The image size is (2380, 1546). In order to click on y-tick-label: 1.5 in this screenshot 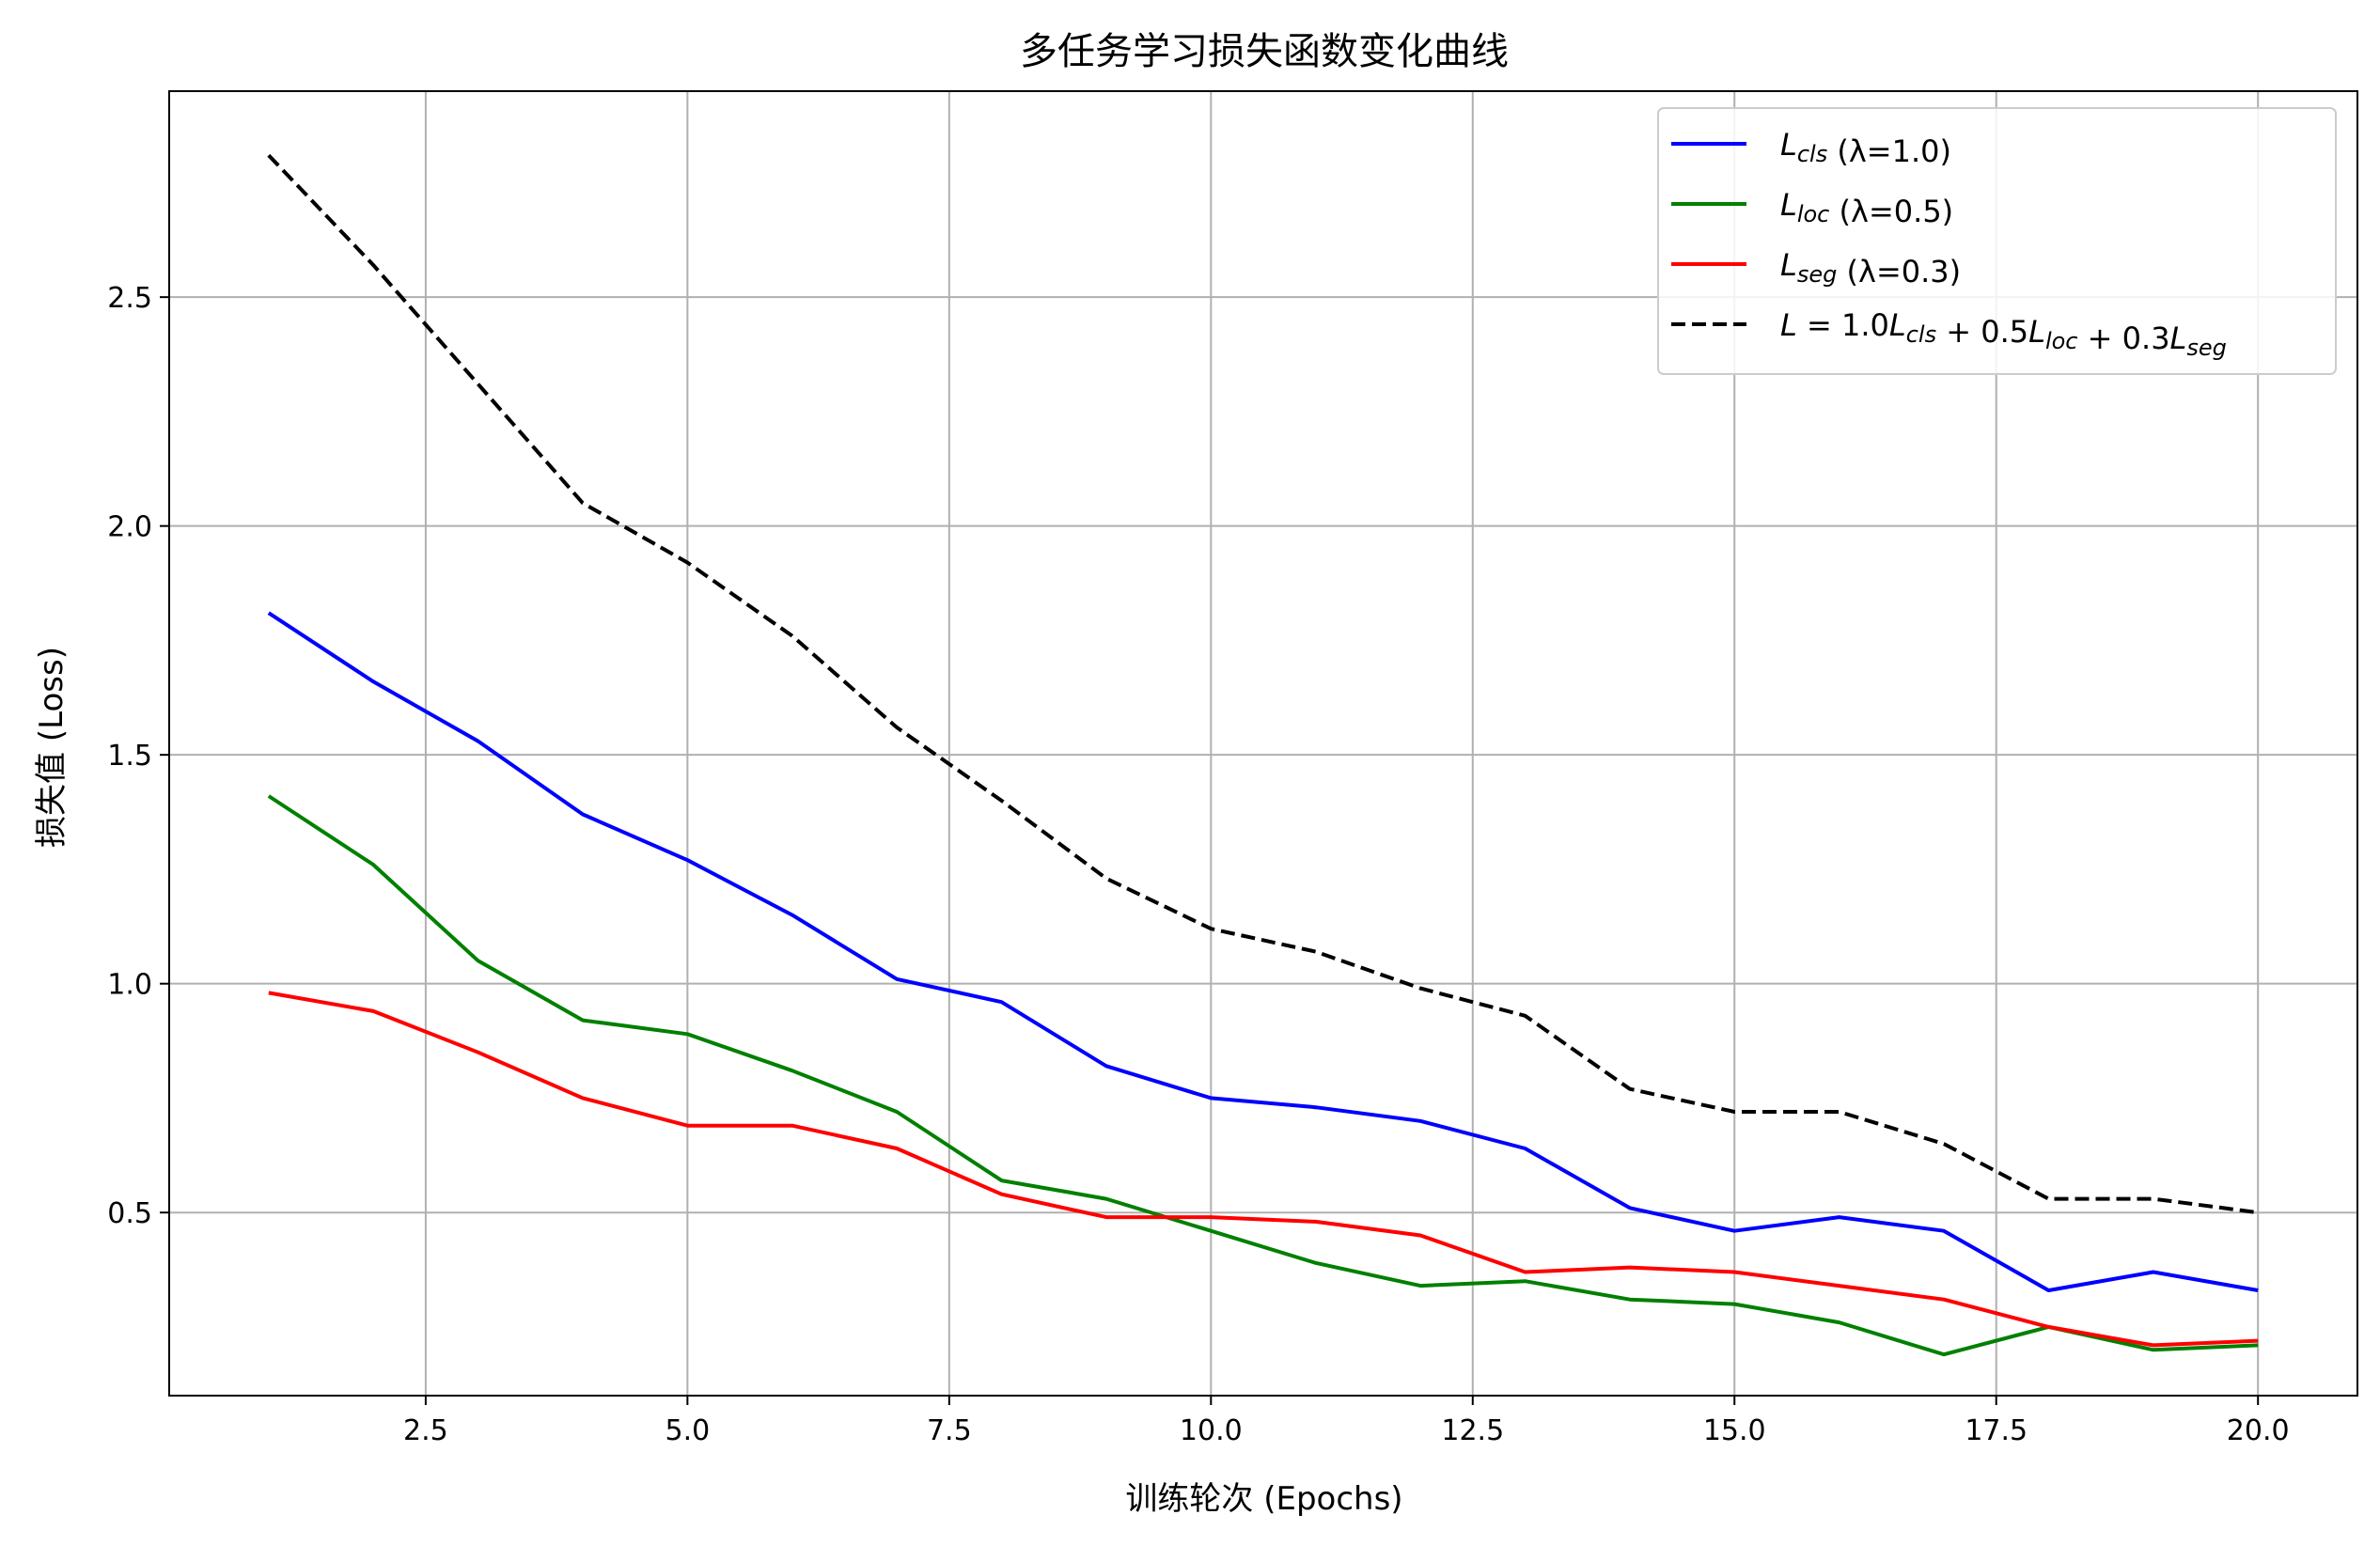, I will do `click(129, 756)`.